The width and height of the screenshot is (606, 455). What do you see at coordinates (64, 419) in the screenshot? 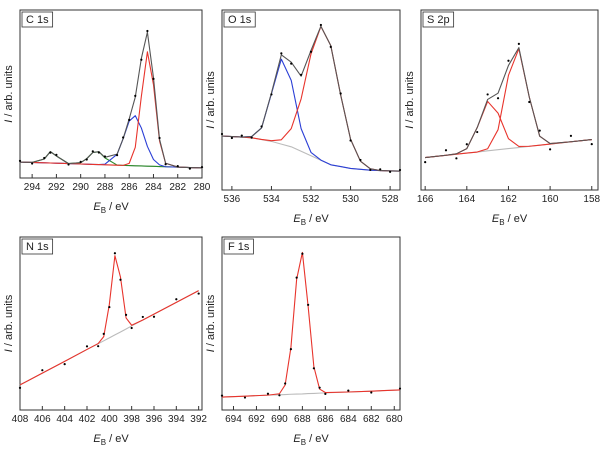
I see `x-tick-label: 404` at bounding box center [64, 419].